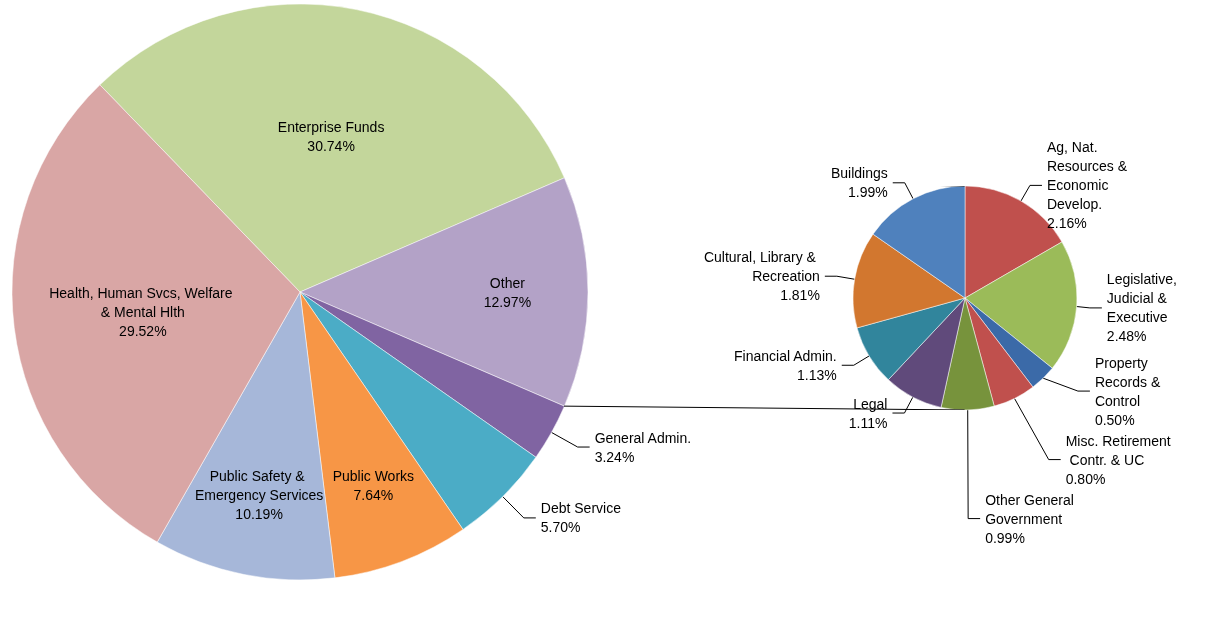  I want to click on data-label: 1.11%, so click(868, 422).